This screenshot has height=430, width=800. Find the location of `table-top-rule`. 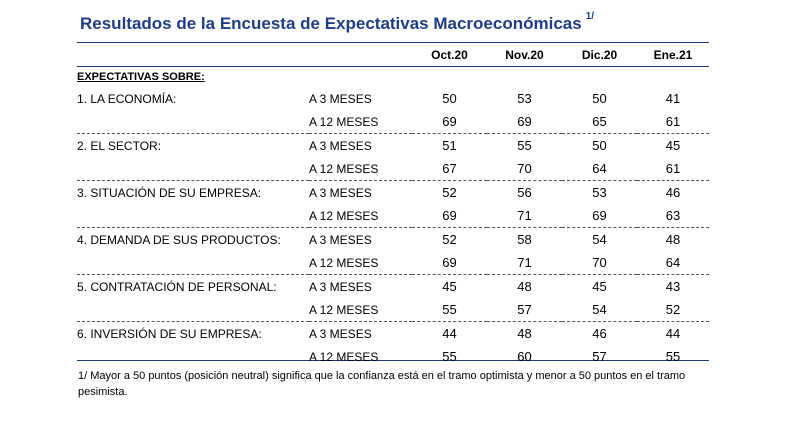

table-top-rule is located at coordinates (393, 42).